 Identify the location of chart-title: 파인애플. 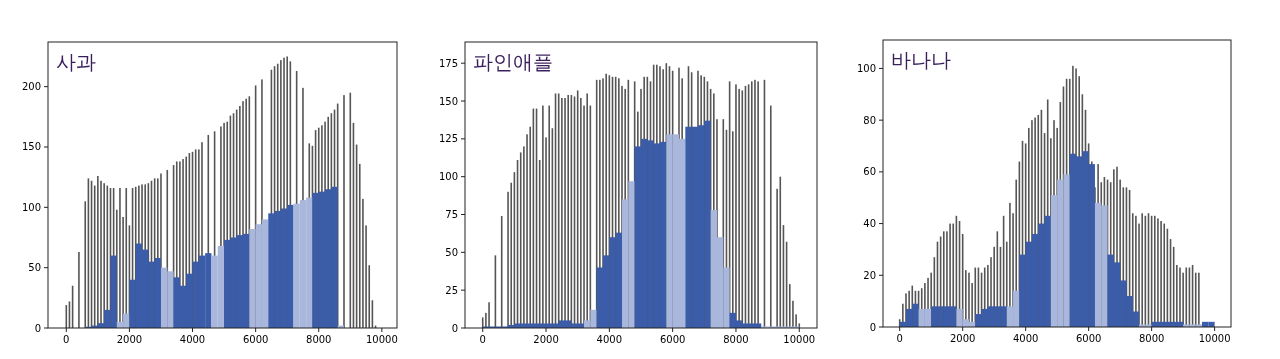
(513, 62).